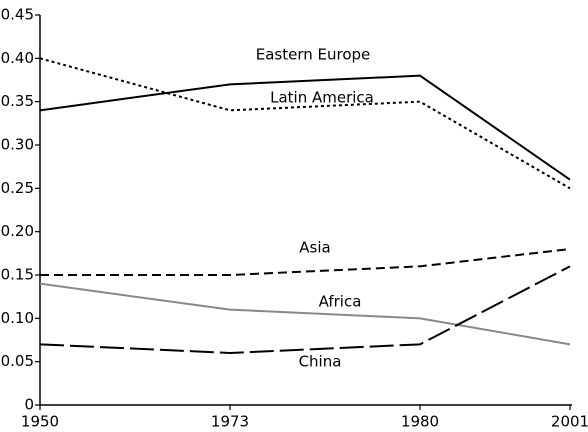 The width and height of the screenshot is (588, 432). I want to click on series-label: Africa, so click(340, 302).